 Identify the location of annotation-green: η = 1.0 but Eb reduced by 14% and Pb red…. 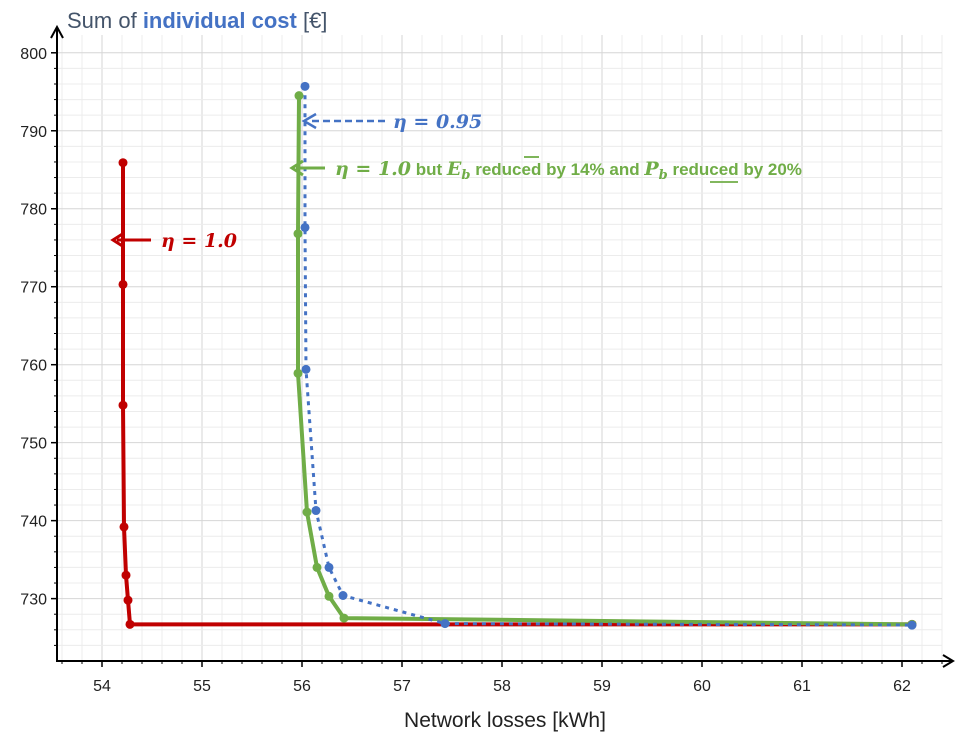
(545, 169).